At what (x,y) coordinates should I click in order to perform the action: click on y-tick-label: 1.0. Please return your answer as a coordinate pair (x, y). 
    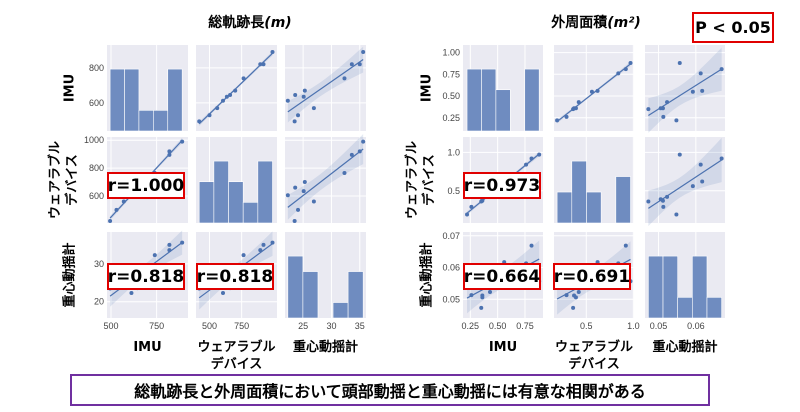
    Looking at the image, I should click on (453, 152).